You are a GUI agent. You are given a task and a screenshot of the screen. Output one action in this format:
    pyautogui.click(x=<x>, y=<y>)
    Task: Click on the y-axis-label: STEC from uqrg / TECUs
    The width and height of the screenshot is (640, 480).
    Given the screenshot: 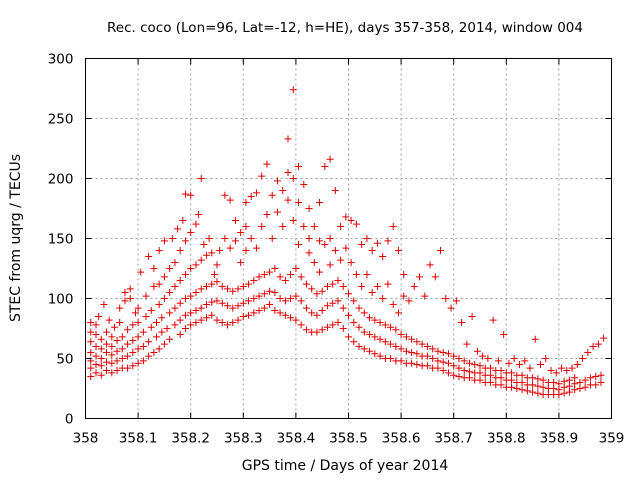 What is the action you would take?
    pyautogui.click(x=16, y=238)
    